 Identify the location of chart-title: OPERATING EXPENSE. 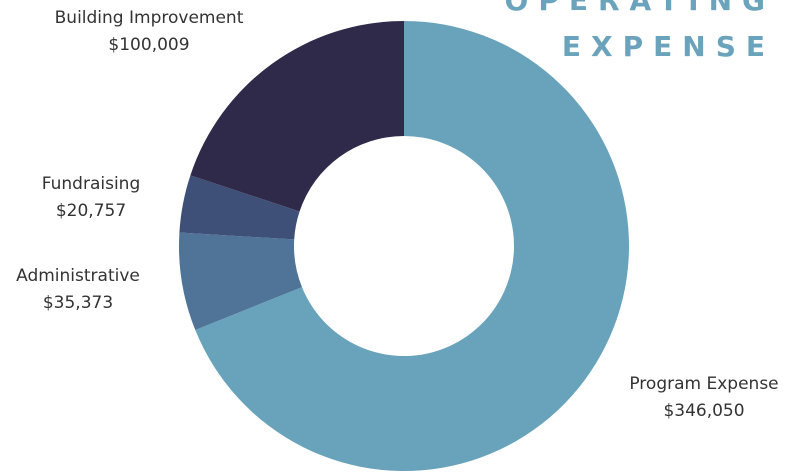
(640, 35).